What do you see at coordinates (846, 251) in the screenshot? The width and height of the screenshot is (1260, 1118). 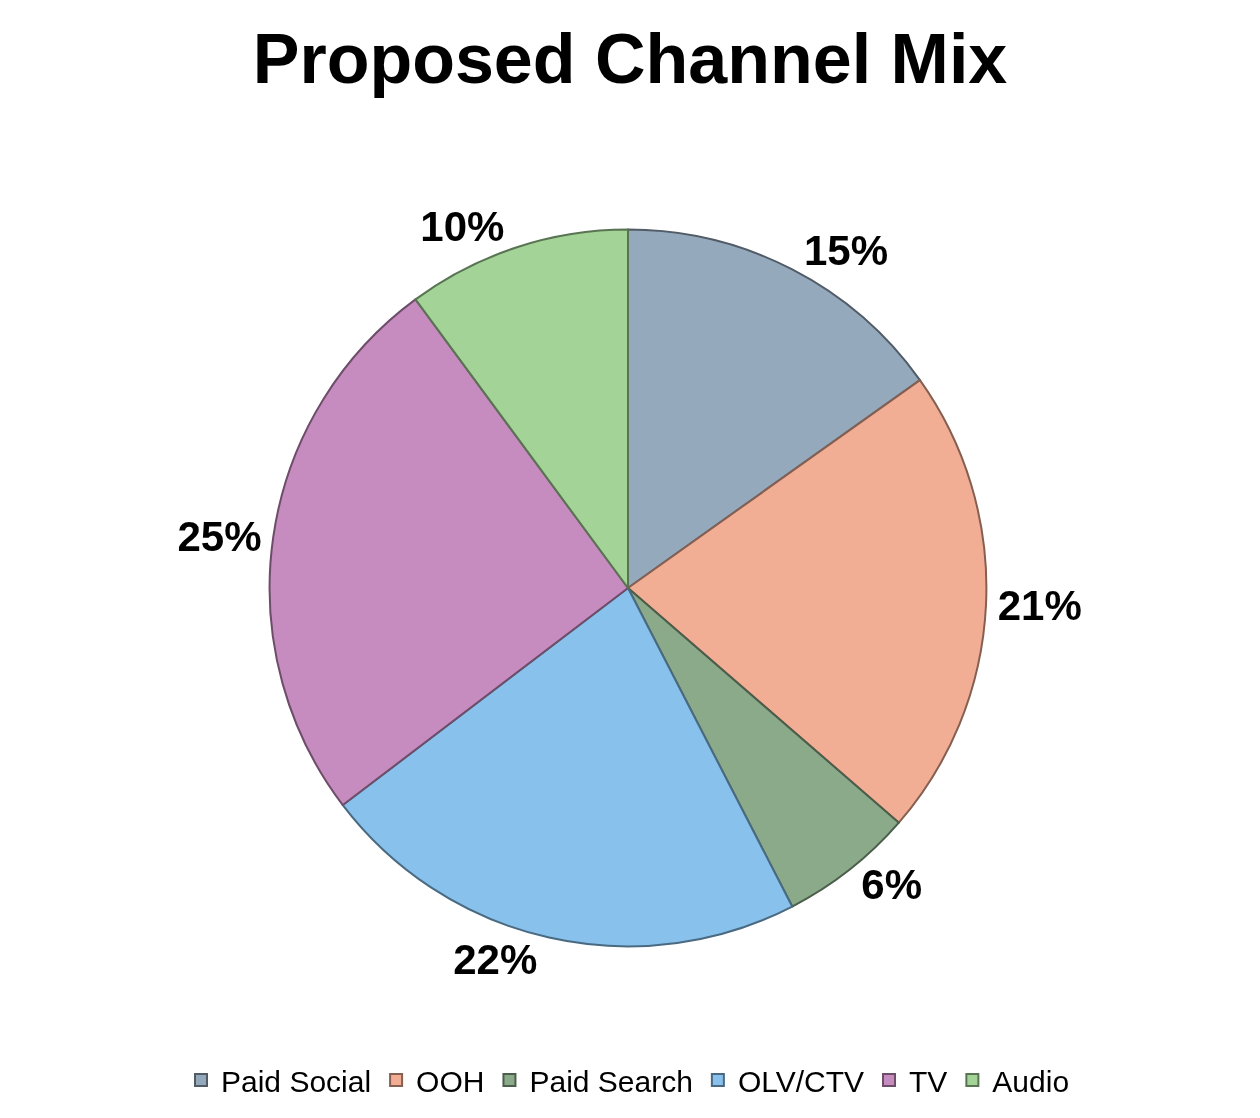 I see `data-label: 15%` at bounding box center [846, 251].